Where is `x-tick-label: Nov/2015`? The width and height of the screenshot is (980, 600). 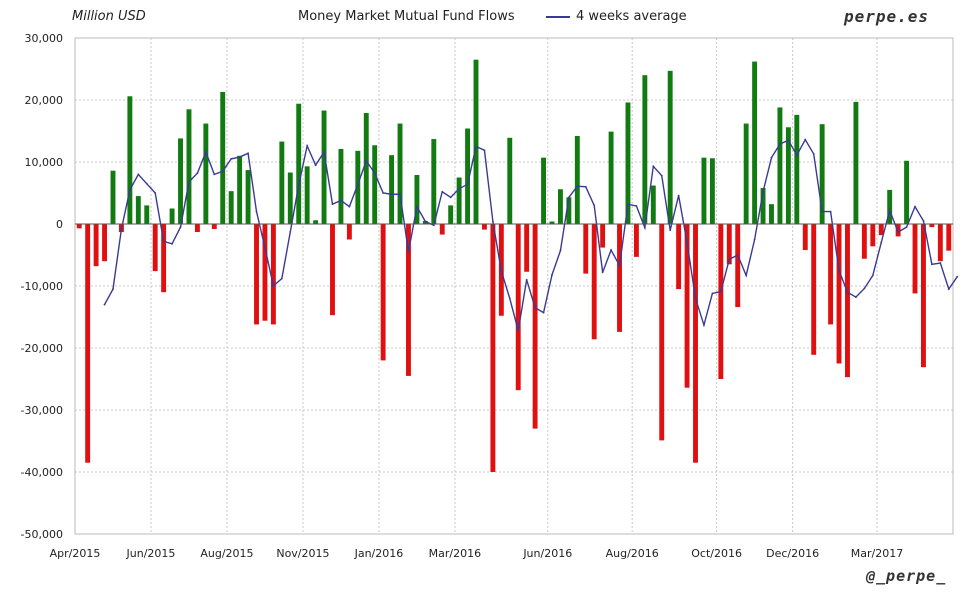 x-tick-label: Nov/2015 is located at coordinates (302, 553).